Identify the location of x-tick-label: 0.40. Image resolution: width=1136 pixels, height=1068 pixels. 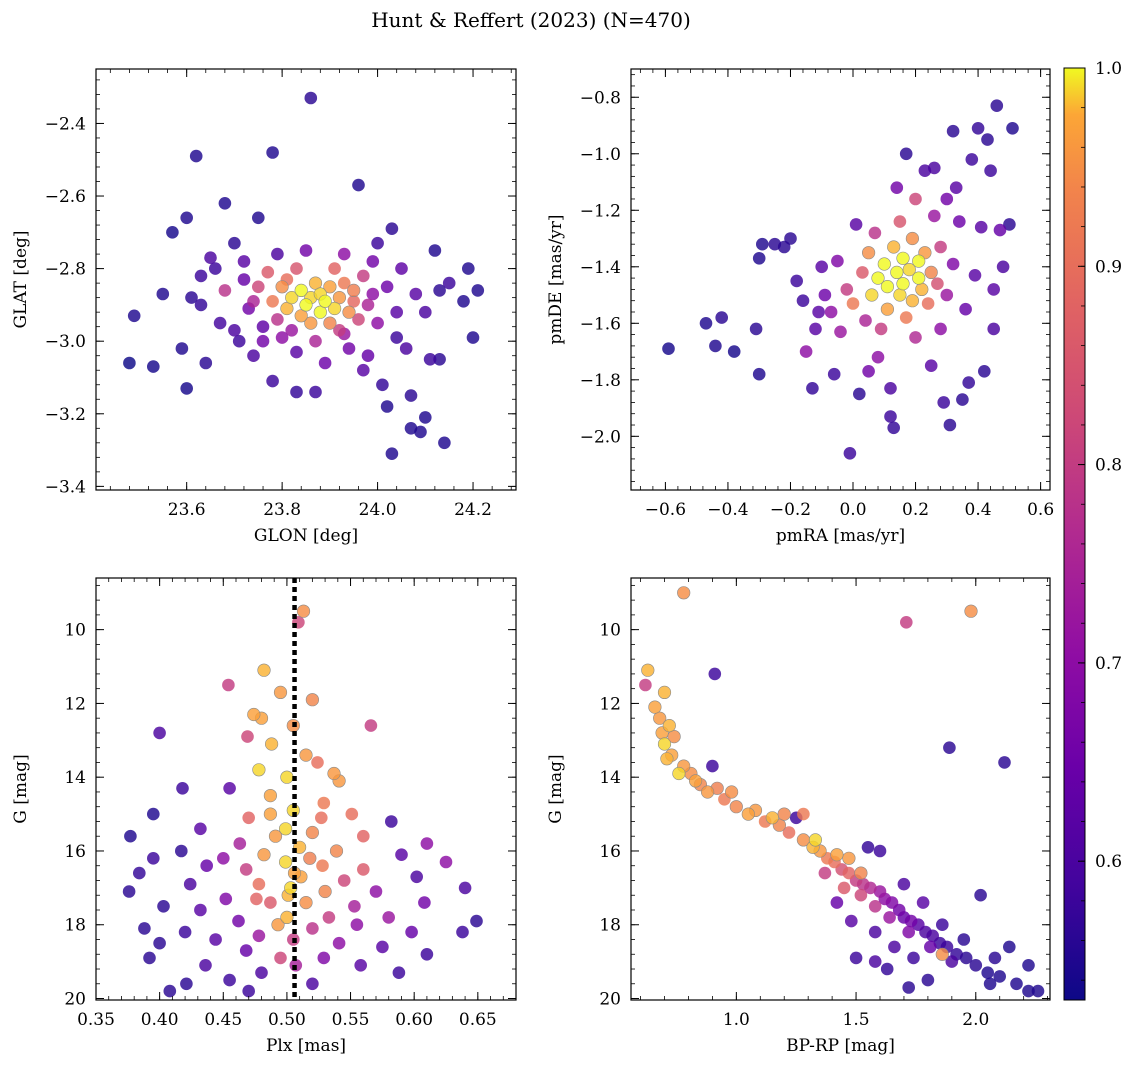
(160, 1020).